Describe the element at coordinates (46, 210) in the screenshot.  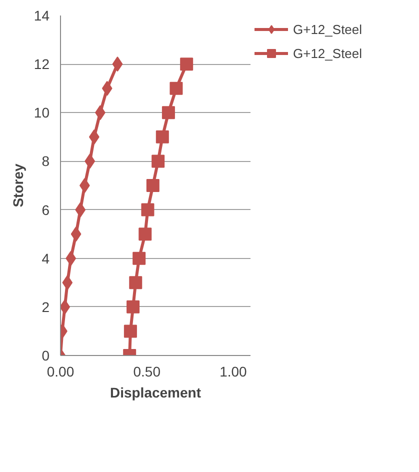
I see `y-tick-label: 6` at that location.